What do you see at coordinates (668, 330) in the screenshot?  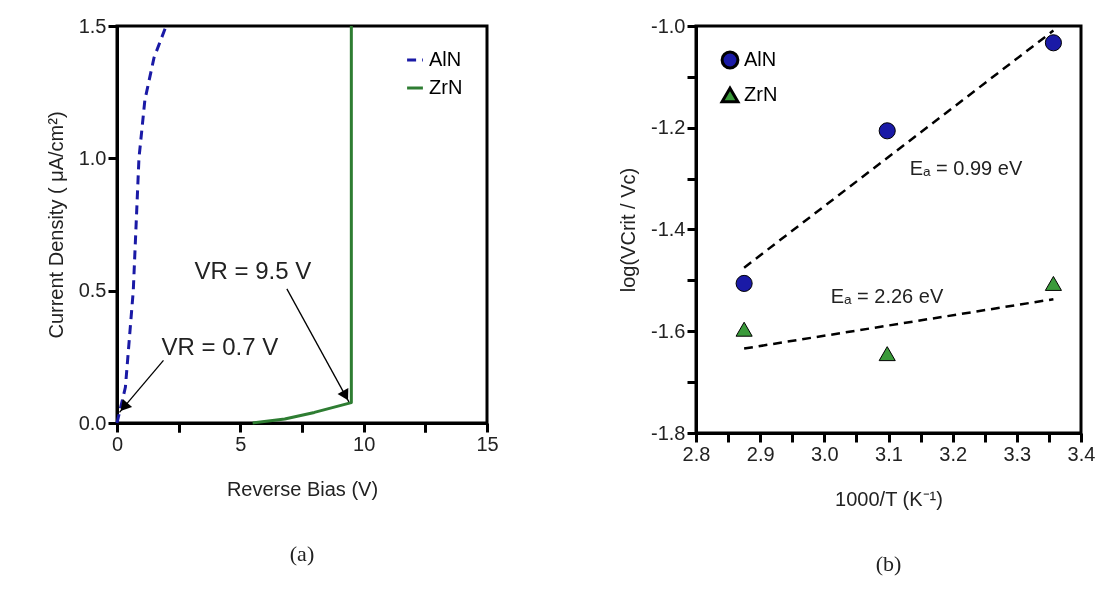 I see `y-tick-label: -1.6` at bounding box center [668, 330].